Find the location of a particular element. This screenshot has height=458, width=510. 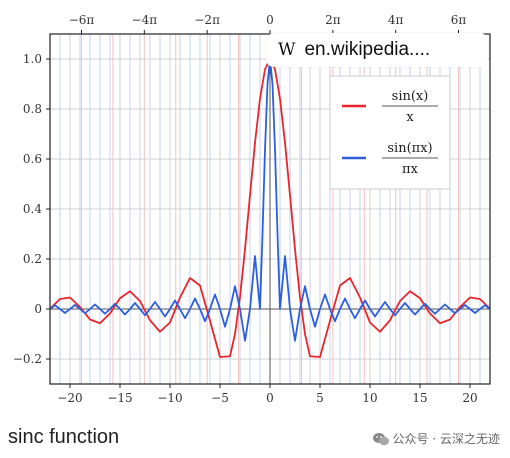

x-top-tick-label: 0 is located at coordinates (270, 20).